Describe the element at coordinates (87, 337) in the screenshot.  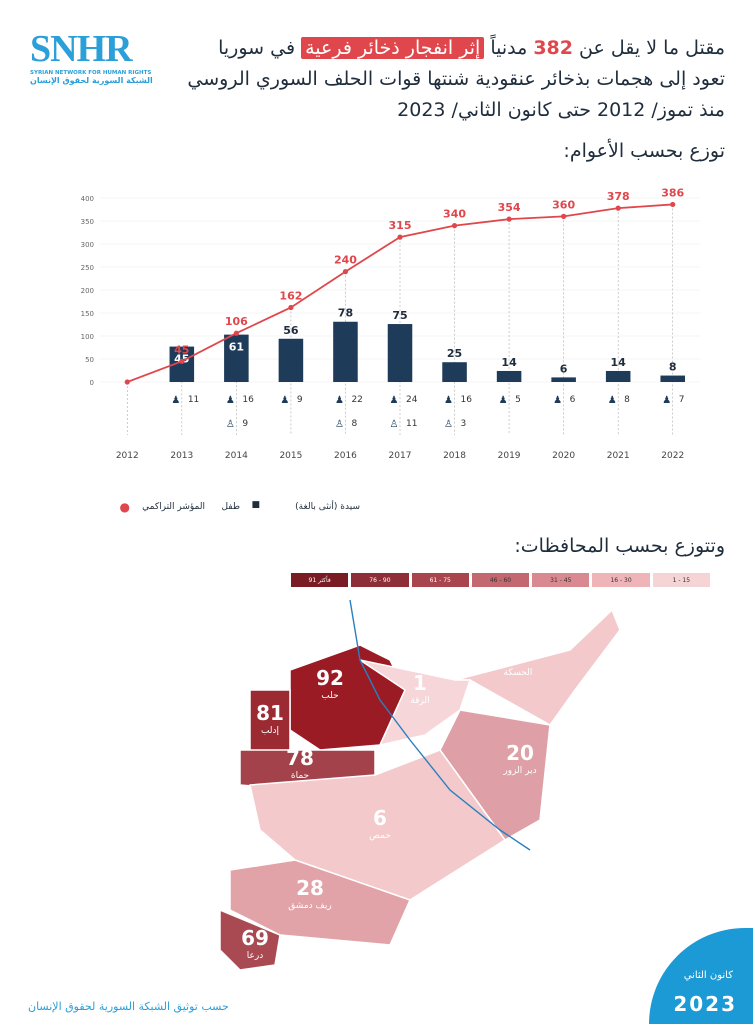
I see `y-tick-label: 100` at that location.